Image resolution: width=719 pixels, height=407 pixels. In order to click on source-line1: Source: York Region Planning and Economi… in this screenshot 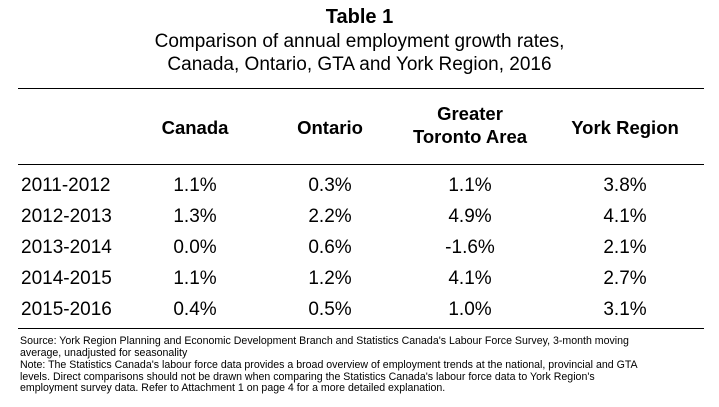, I will do `click(324, 341)`.